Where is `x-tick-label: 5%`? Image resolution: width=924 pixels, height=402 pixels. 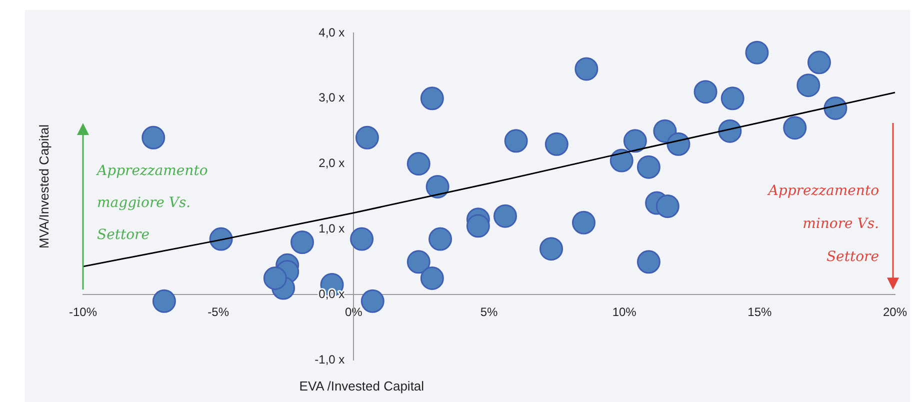 x-tick-label: 5% is located at coordinates (489, 312).